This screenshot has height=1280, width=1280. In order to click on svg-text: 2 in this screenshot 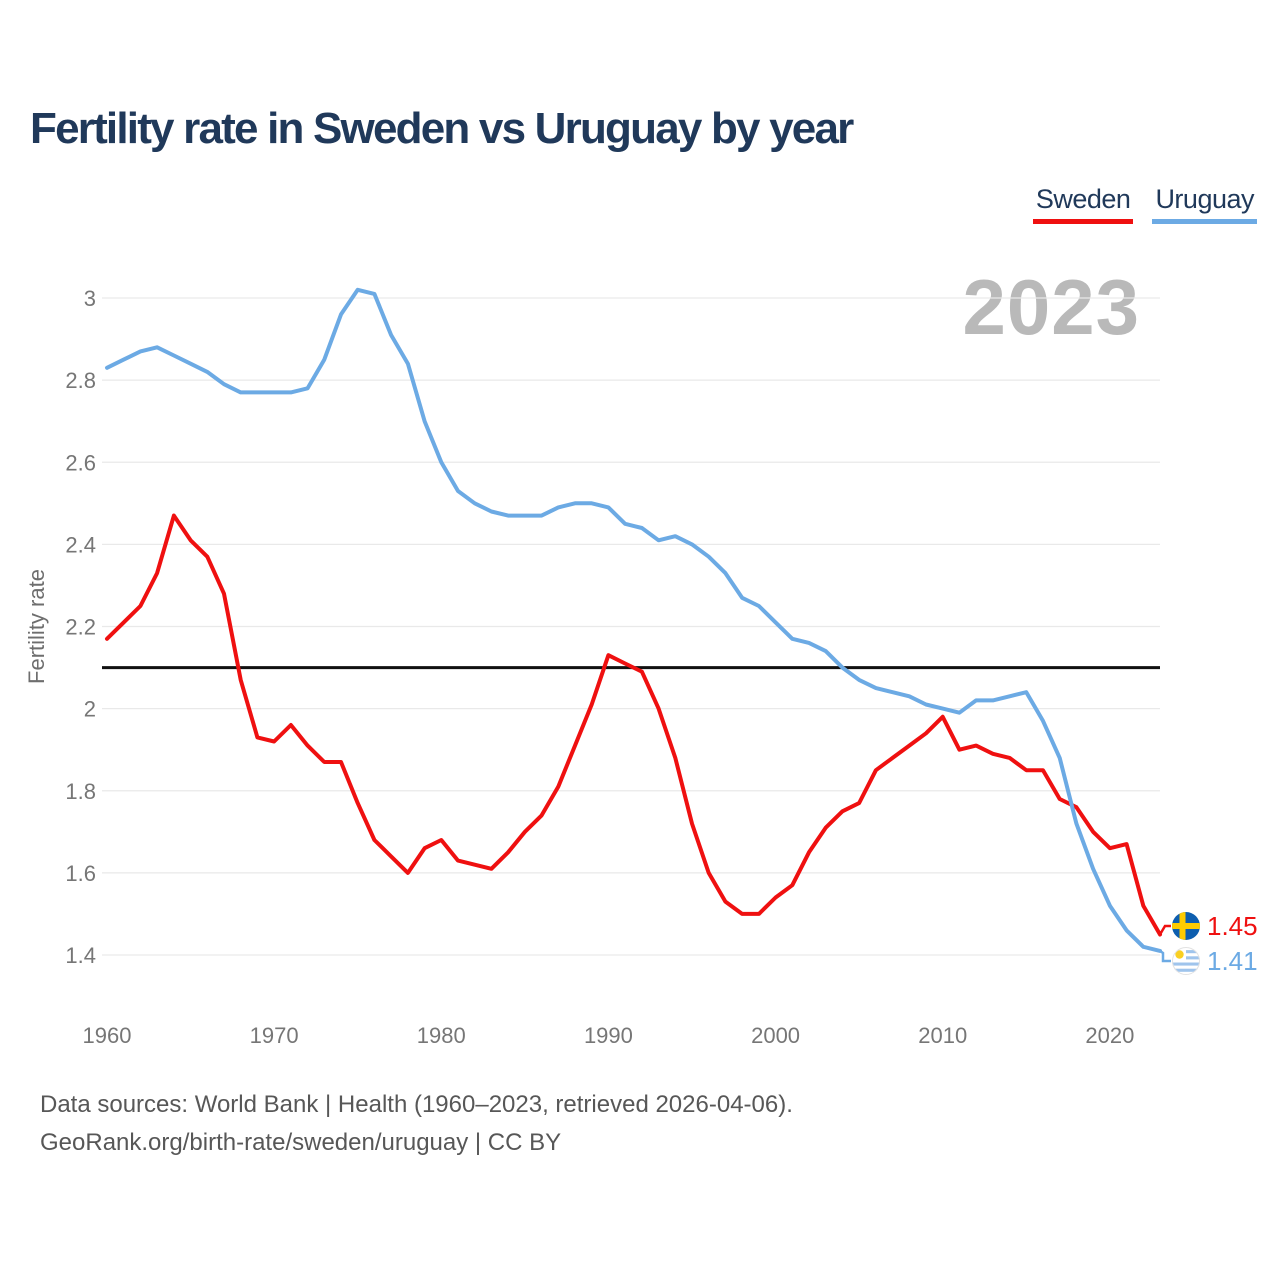, I will do `click(90, 709)`.